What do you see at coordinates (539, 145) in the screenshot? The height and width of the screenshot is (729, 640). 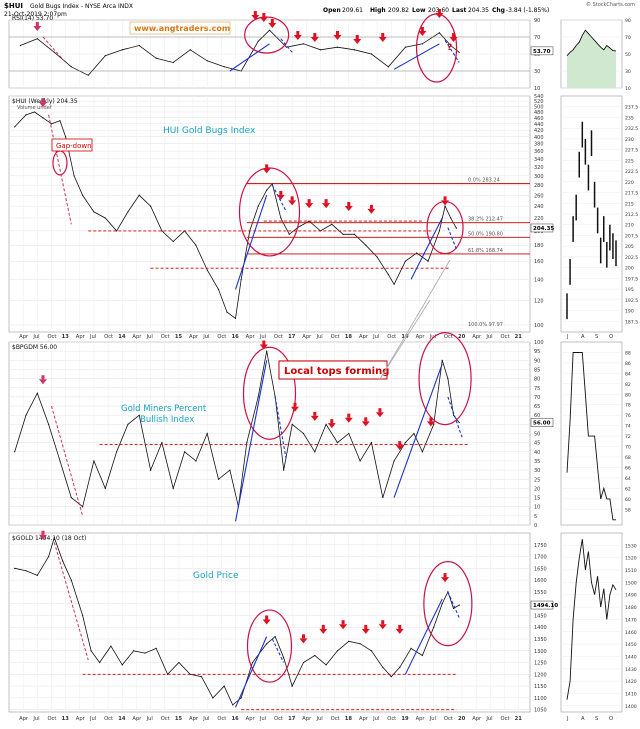 I see `y-tick-label-hui: 380` at bounding box center [539, 145].